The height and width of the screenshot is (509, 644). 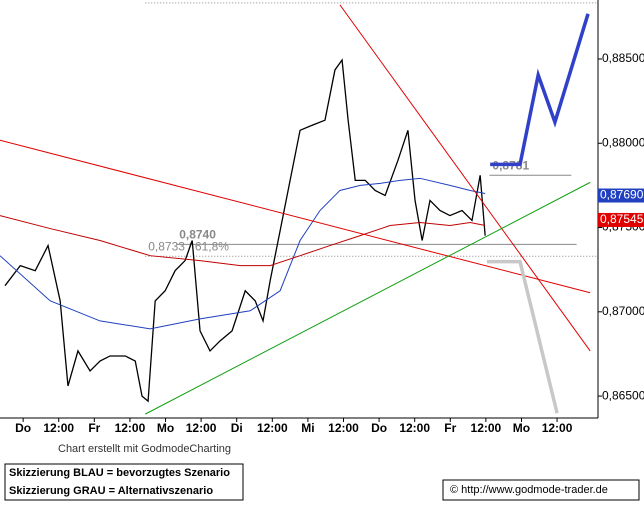 What do you see at coordinates (623, 142) in the screenshot?
I see `y-tick-label: 0,88000` at bounding box center [623, 142].